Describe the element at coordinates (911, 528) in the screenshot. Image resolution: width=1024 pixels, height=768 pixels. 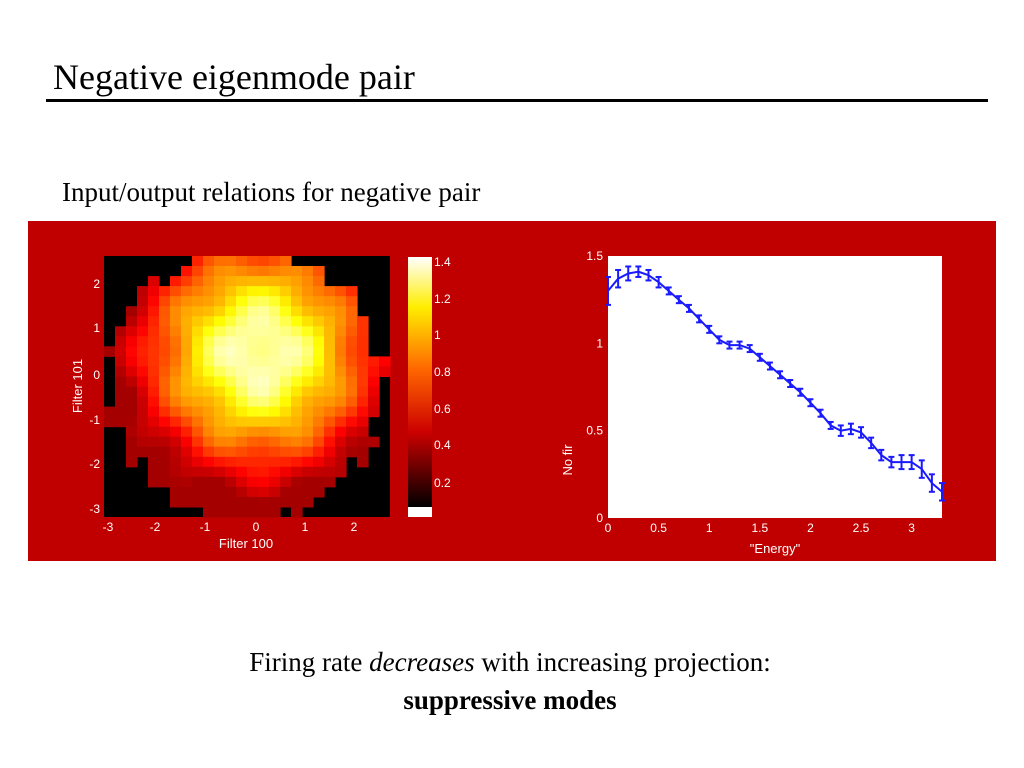
I see `line-x-tick-label: 3` at that location.